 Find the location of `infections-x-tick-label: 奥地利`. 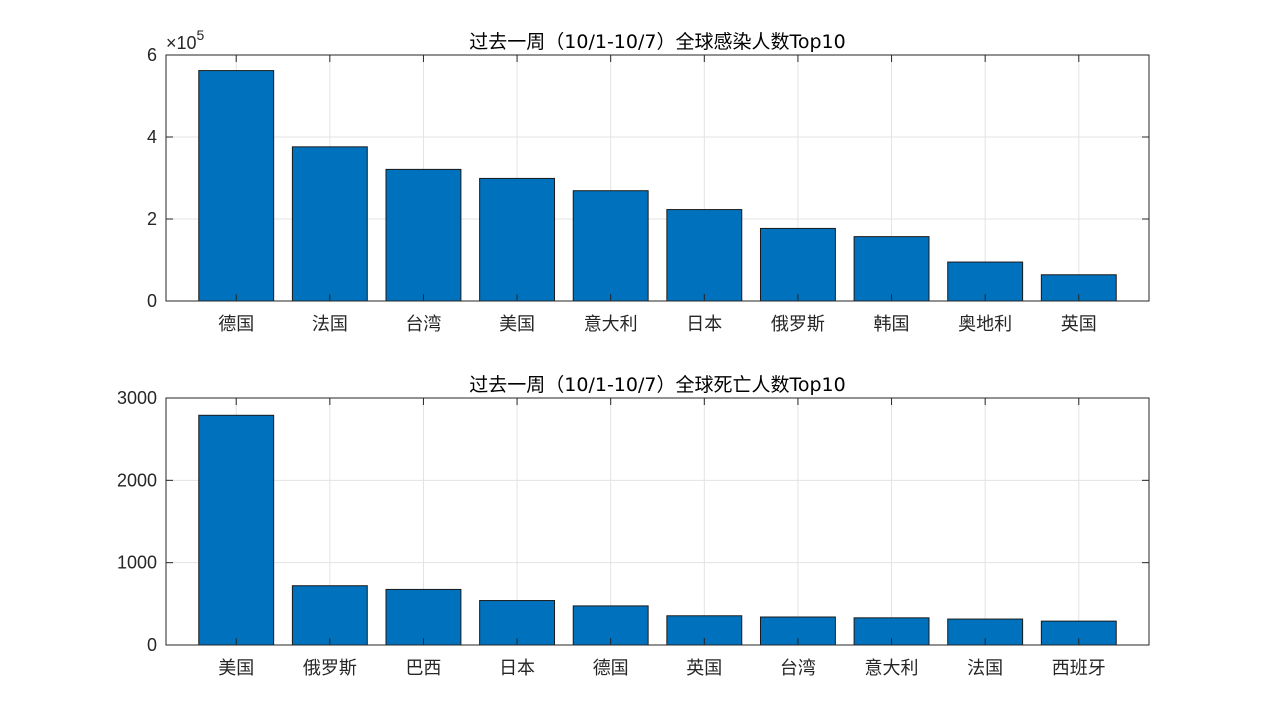

infections-x-tick-label: 奥地利 is located at coordinates (985, 324).